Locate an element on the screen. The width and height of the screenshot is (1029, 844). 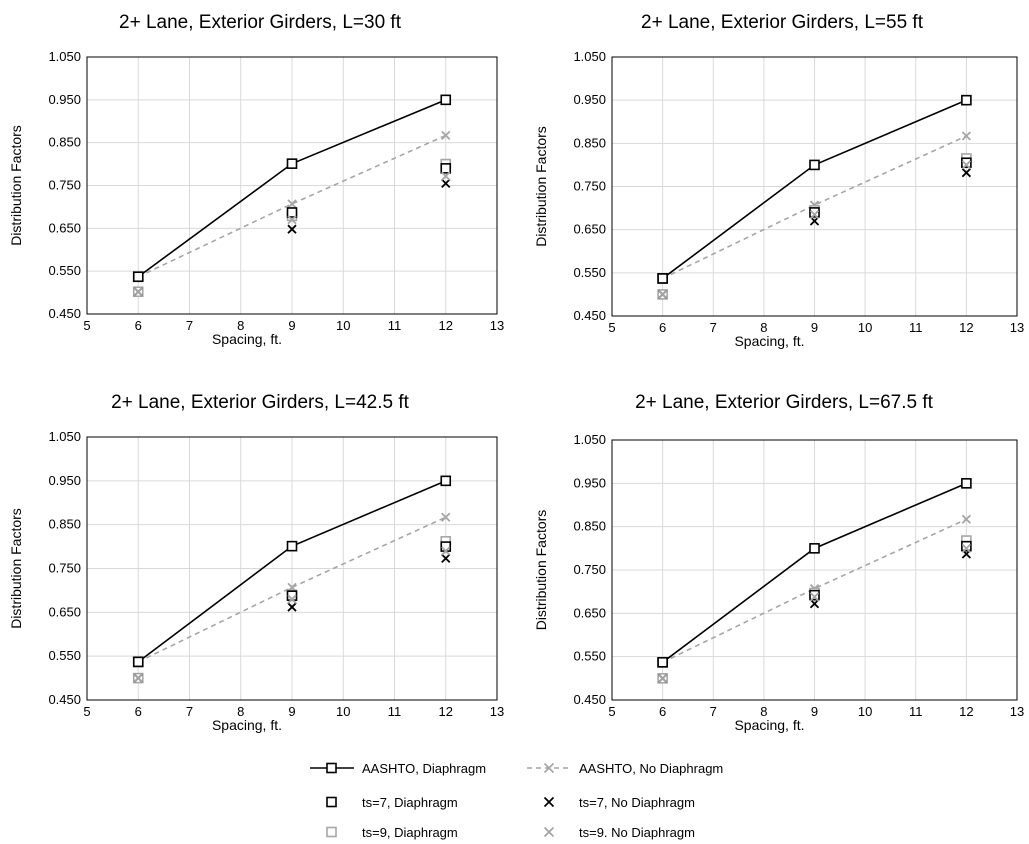
legend-label: AASHTO, No Diaphragm is located at coordinates (651, 768).